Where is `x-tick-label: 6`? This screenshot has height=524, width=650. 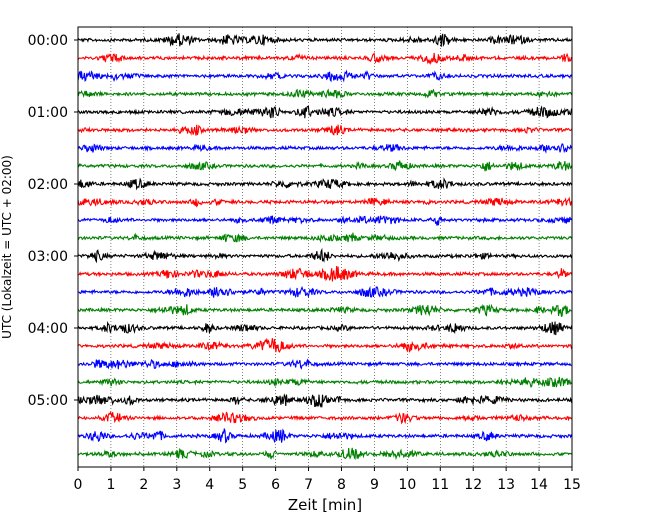
x-tick-label: 6 is located at coordinates (275, 485).